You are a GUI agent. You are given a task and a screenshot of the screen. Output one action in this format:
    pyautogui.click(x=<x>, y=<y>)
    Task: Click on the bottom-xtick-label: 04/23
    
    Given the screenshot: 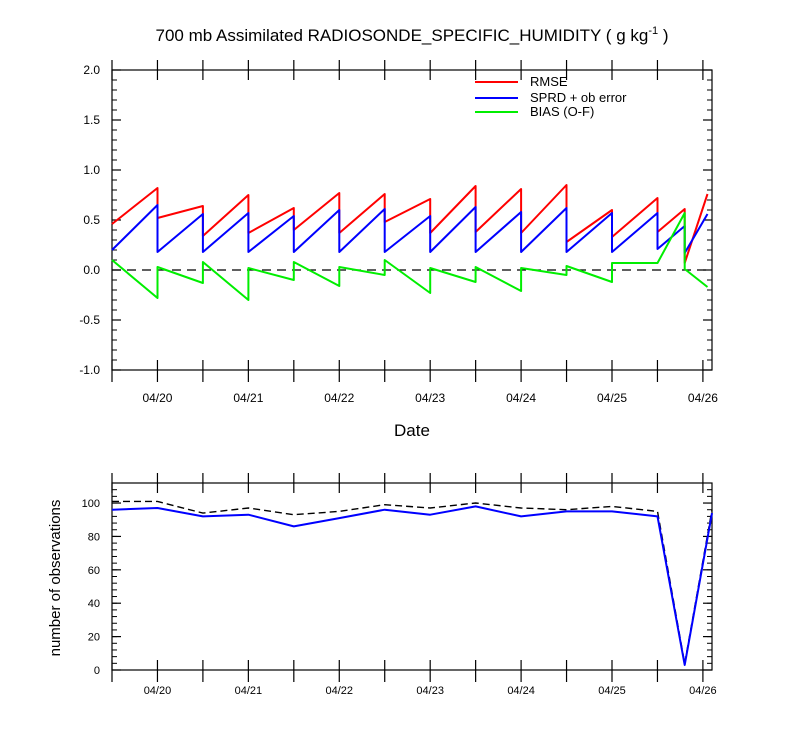 What is the action you would take?
    pyautogui.click(x=430, y=691)
    